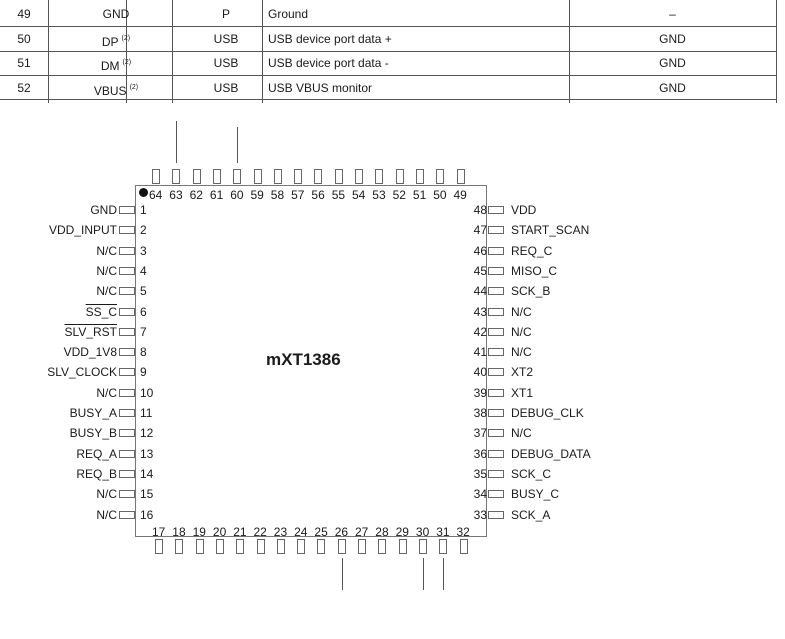 Image resolution: width=785 pixels, height=639 pixels. Describe the element at coordinates (422, 532) in the screenshot. I see `pin-number: 30` at that location.